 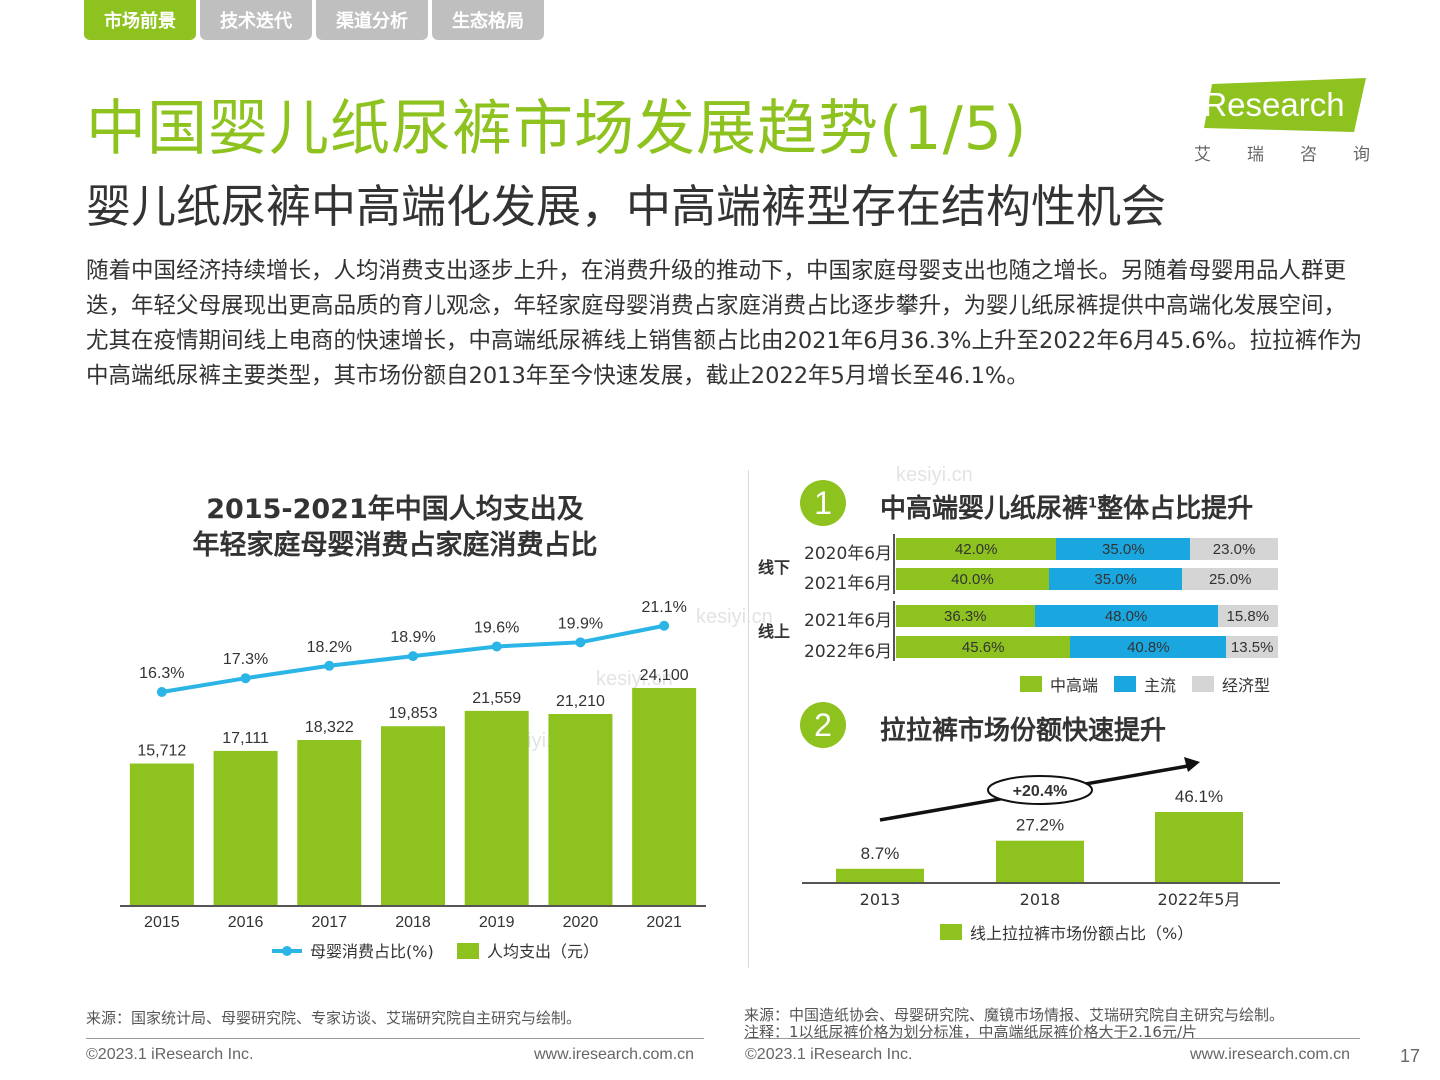 I want to click on source-left: 来源：国家统计局、母婴研究院、专家访谈、艾瑞研究院自主研究与绘制。, so click(x=334, y=1018).